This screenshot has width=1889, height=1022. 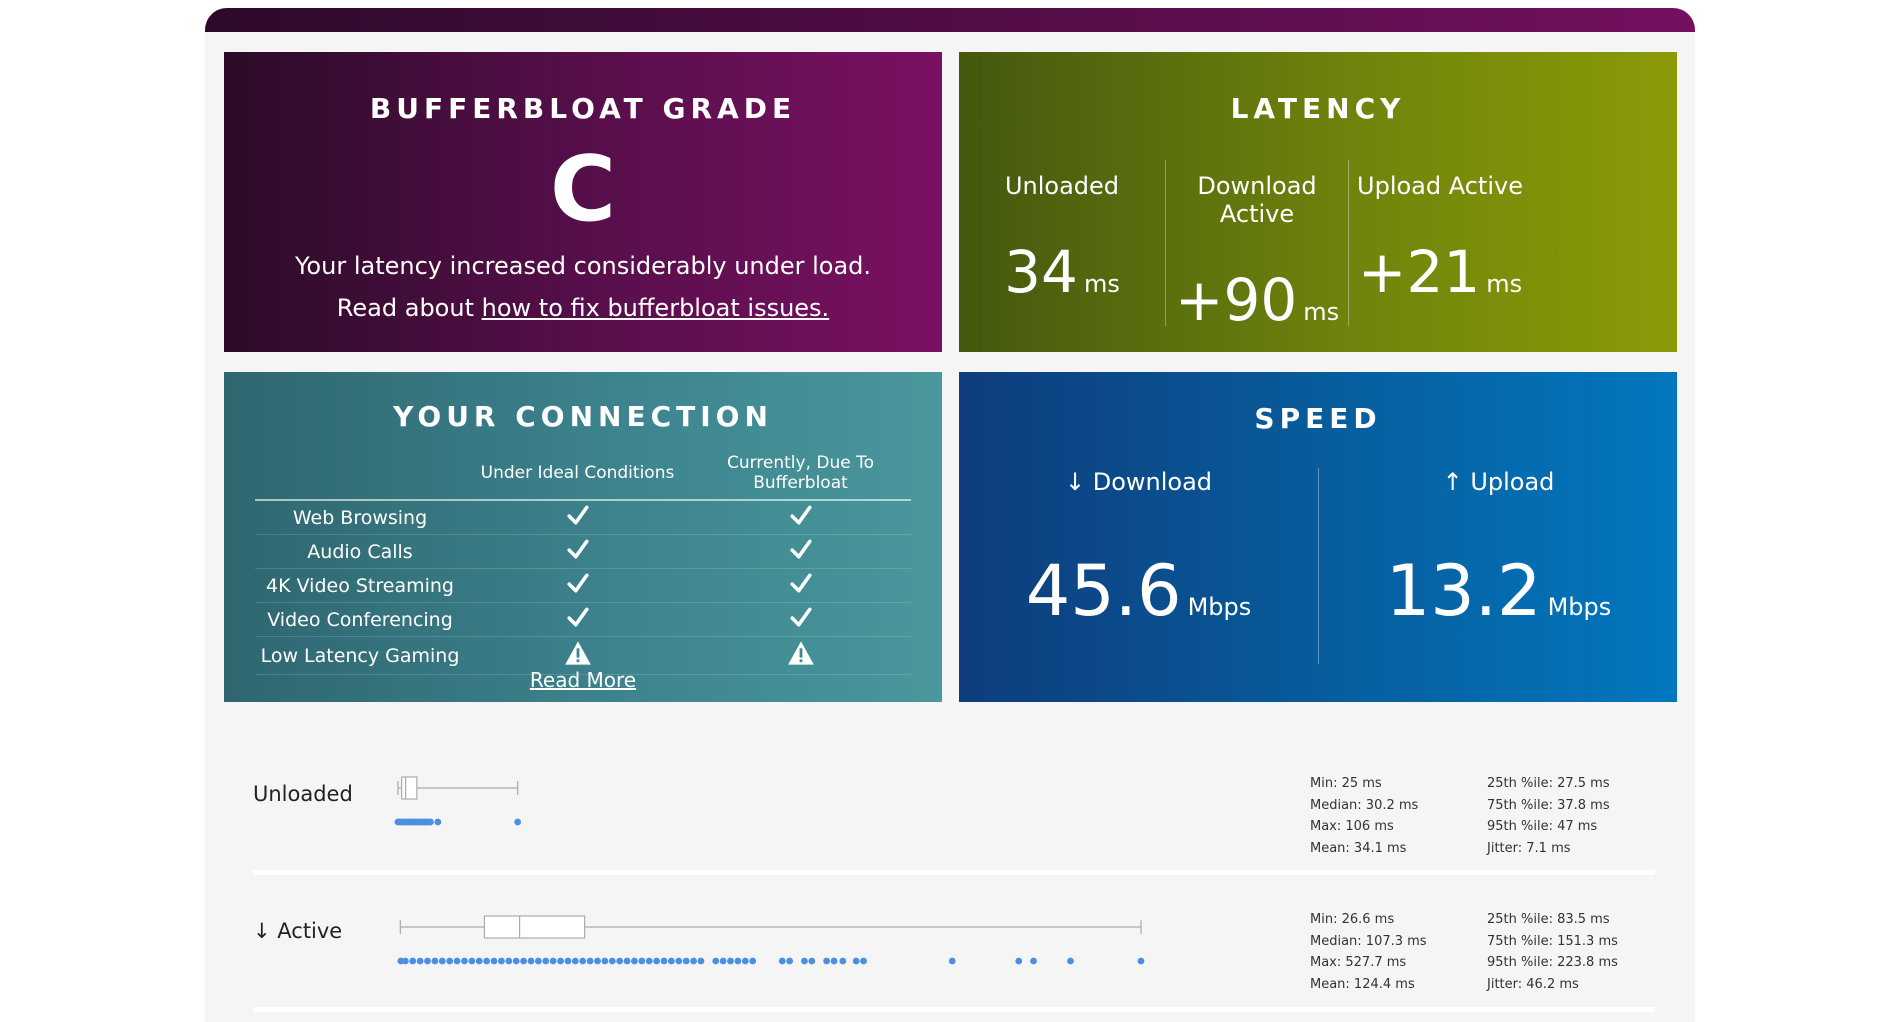 I want to click on speed-divider, so click(x=1318, y=566).